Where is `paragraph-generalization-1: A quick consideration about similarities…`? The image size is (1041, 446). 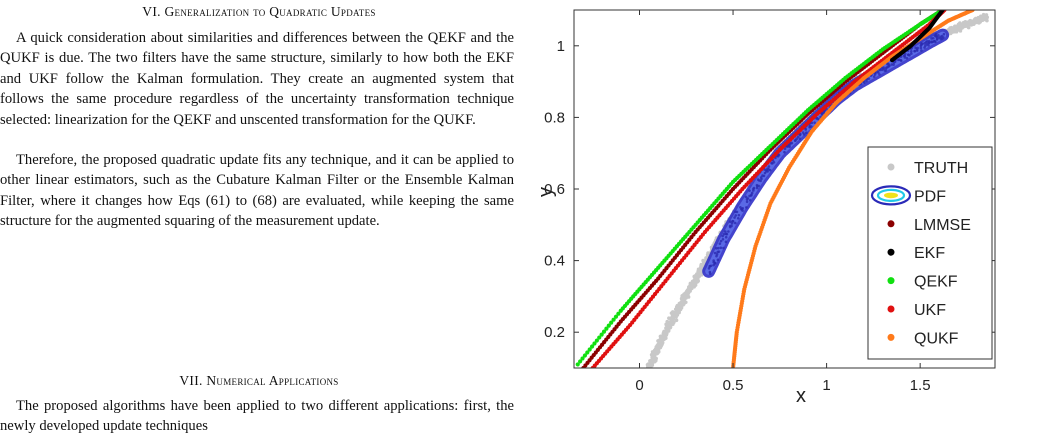
paragraph-generalization-1: A quick consideration about similarities… is located at coordinates (257, 79).